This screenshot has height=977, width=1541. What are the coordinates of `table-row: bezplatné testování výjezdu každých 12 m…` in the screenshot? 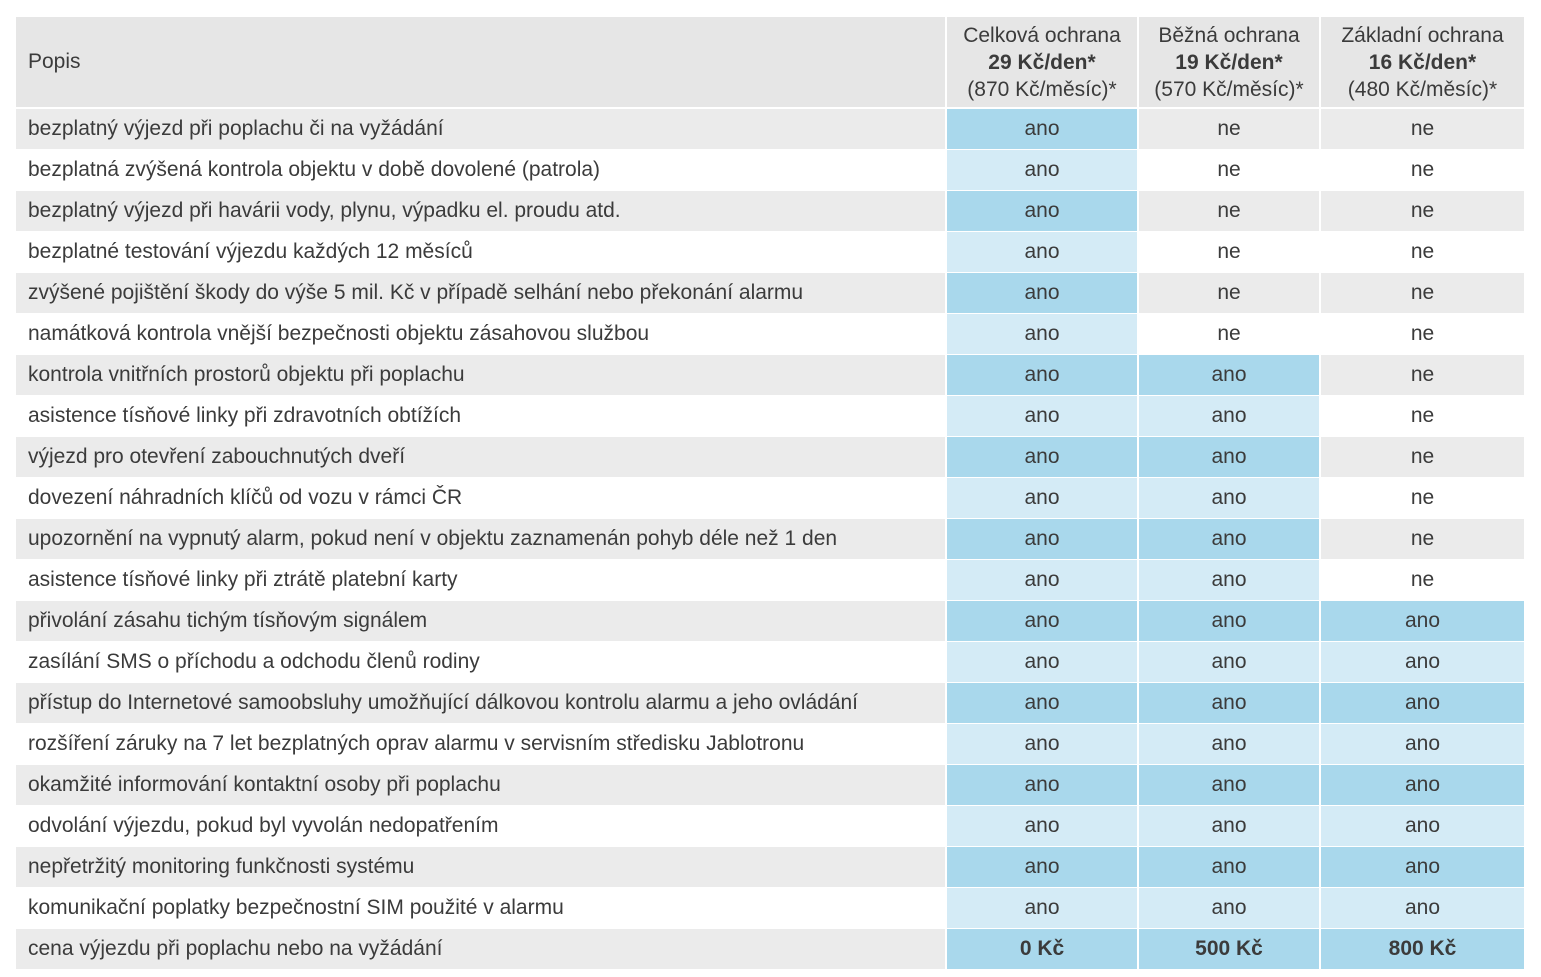 It's located at (770, 252).